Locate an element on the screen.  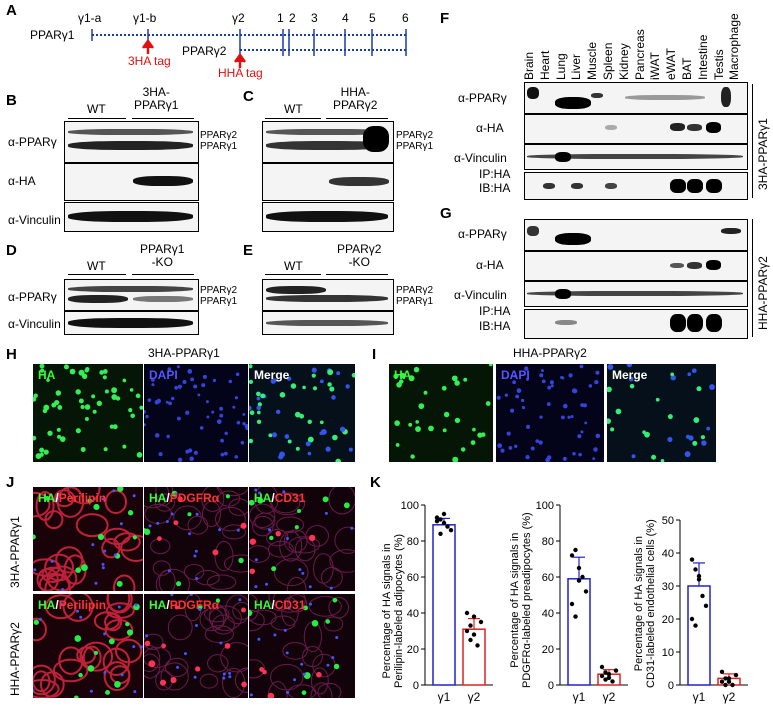
tissue-label: Kidney is located at coordinates (623, 61).